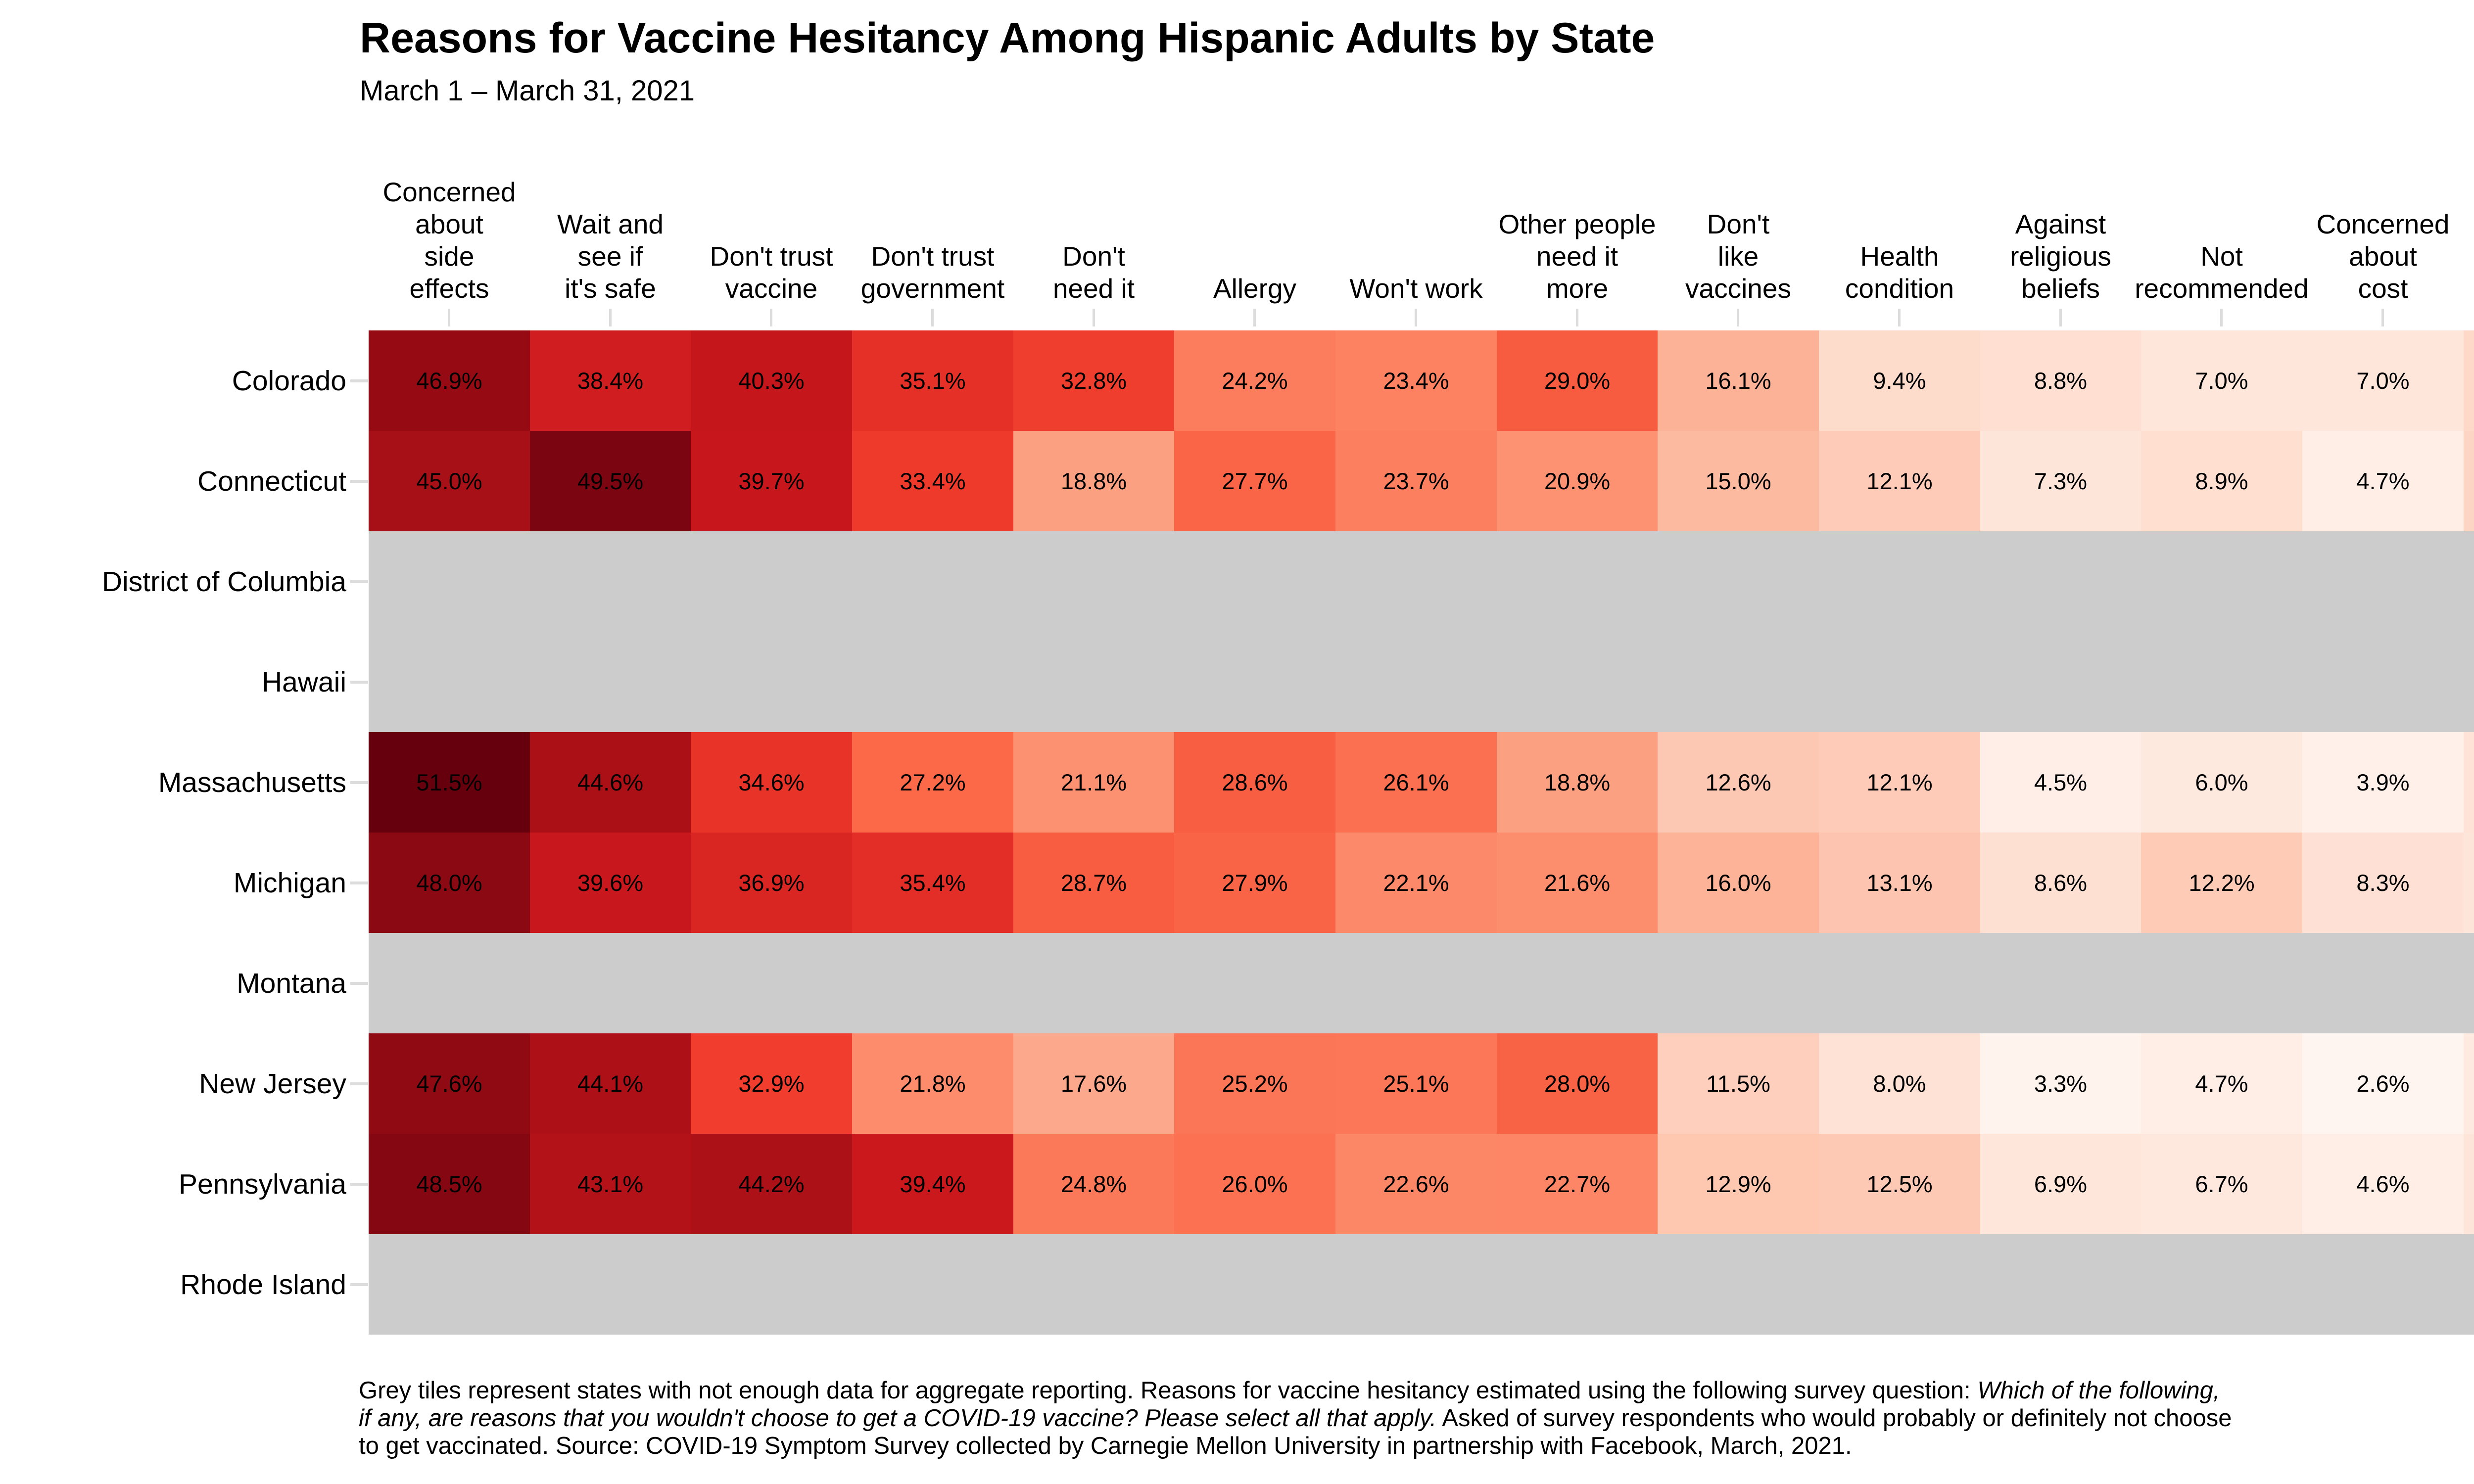 Image resolution: width=2474 pixels, height=1484 pixels. What do you see at coordinates (2221, 256) in the screenshot?
I see `column-header-line: Not` at bounding box center [2221, 256].